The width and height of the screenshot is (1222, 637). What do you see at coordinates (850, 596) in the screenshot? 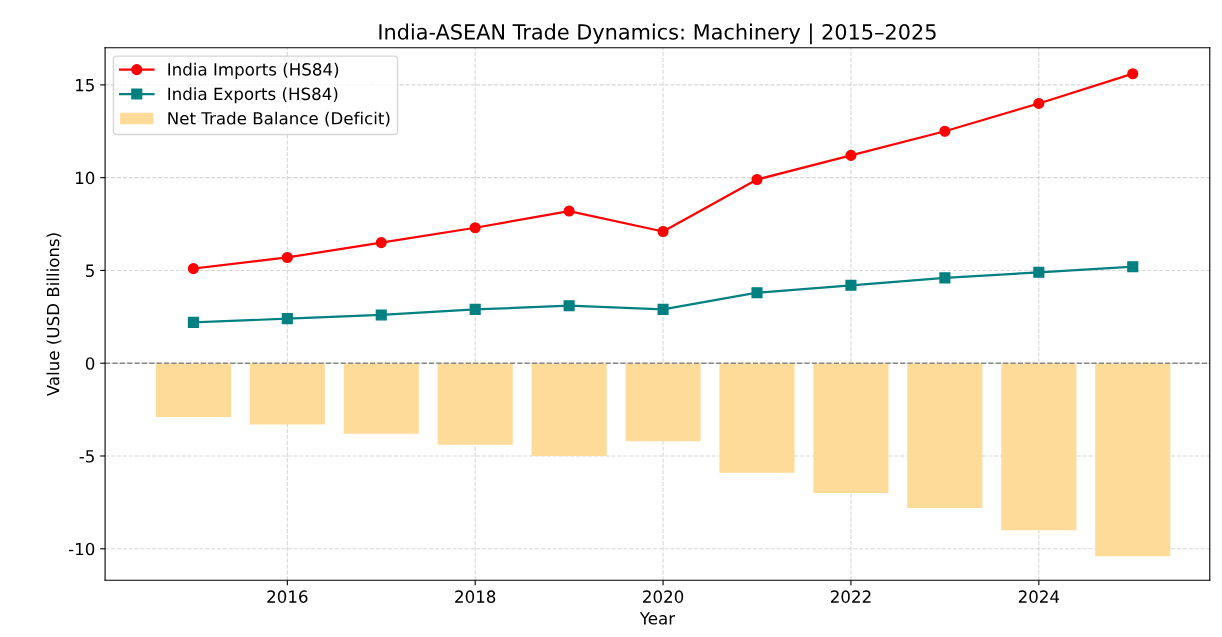
I see `x-tick-label: 2022` at bounding box center [850, 596].